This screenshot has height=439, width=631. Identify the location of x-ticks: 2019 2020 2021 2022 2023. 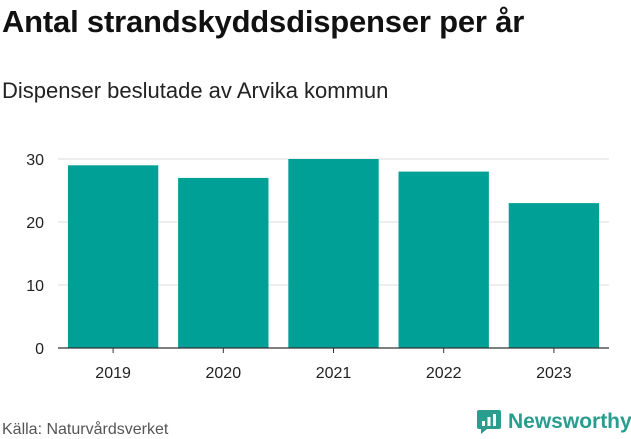
(333, 365).